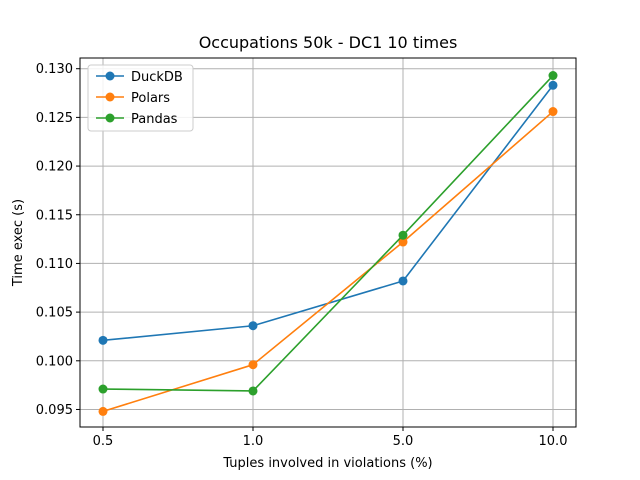  Describe the element at coordinates (330, 438) in the screenshot. I see `x-ticks: 0.5 1.0 5.0 10.0` at that location.